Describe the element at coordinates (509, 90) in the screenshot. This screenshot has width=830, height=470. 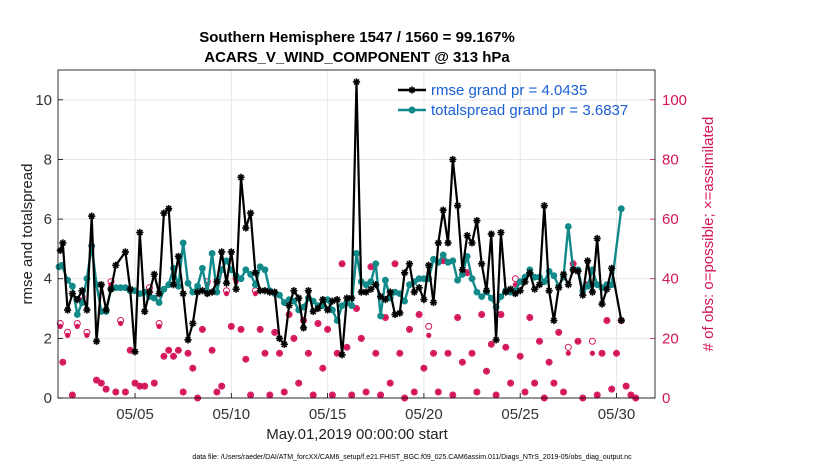
I see `legend-rmse-label: rmse grand pr = 4.0435` at that location.